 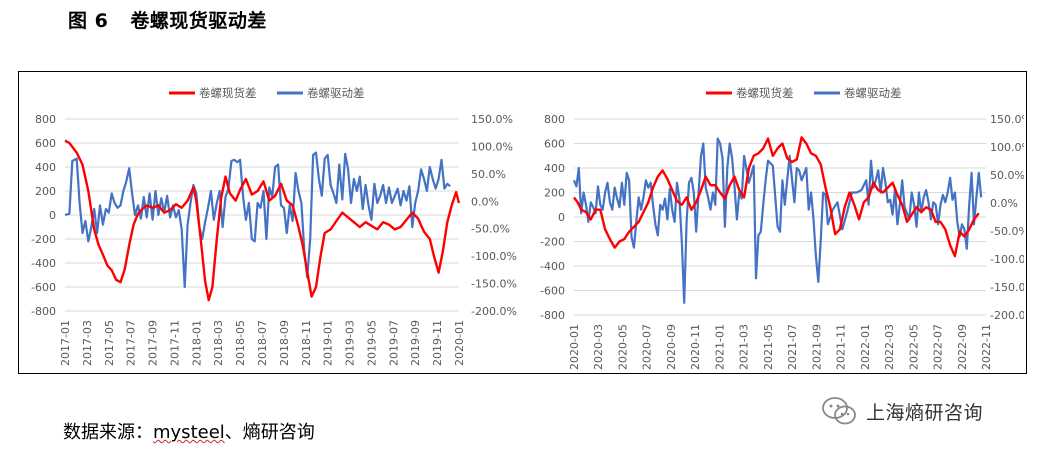 What do you see at coordinates (65, 343) in the screenshot?
I see `x-tick-label: 2017-01` at bounding box center [65, 343].